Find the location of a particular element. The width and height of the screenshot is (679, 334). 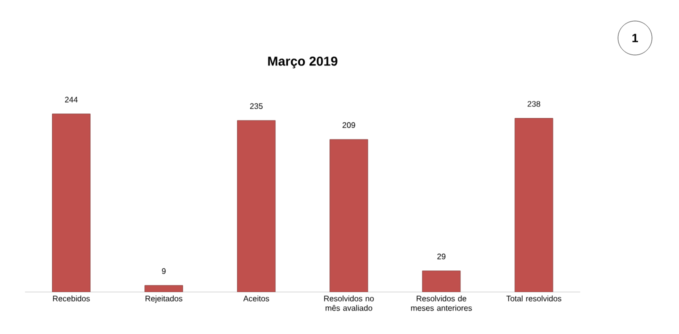

text: 1 is located at coordinates (635, 38).